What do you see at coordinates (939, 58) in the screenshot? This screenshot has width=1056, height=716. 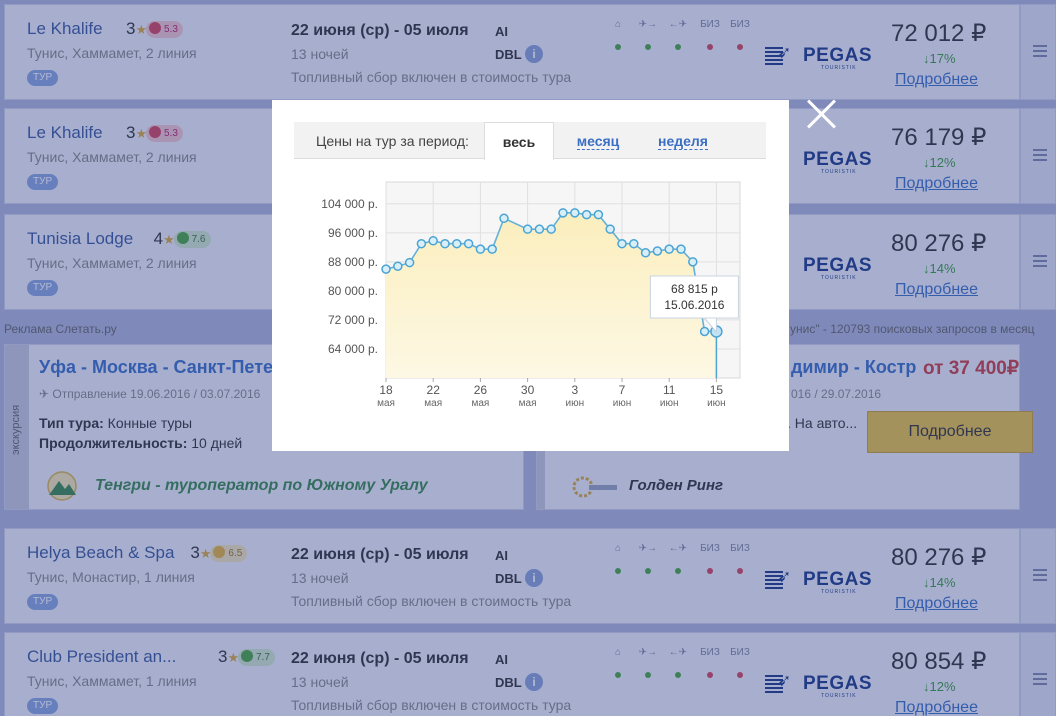 I see `price-drop: ↓17%` at bounding box center [939, 58].